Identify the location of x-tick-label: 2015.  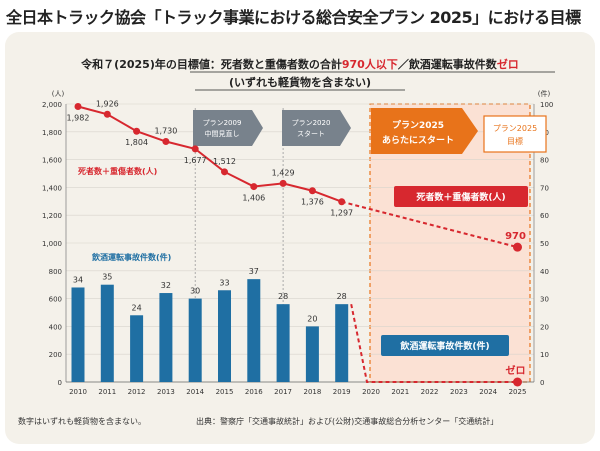
(225, 392).